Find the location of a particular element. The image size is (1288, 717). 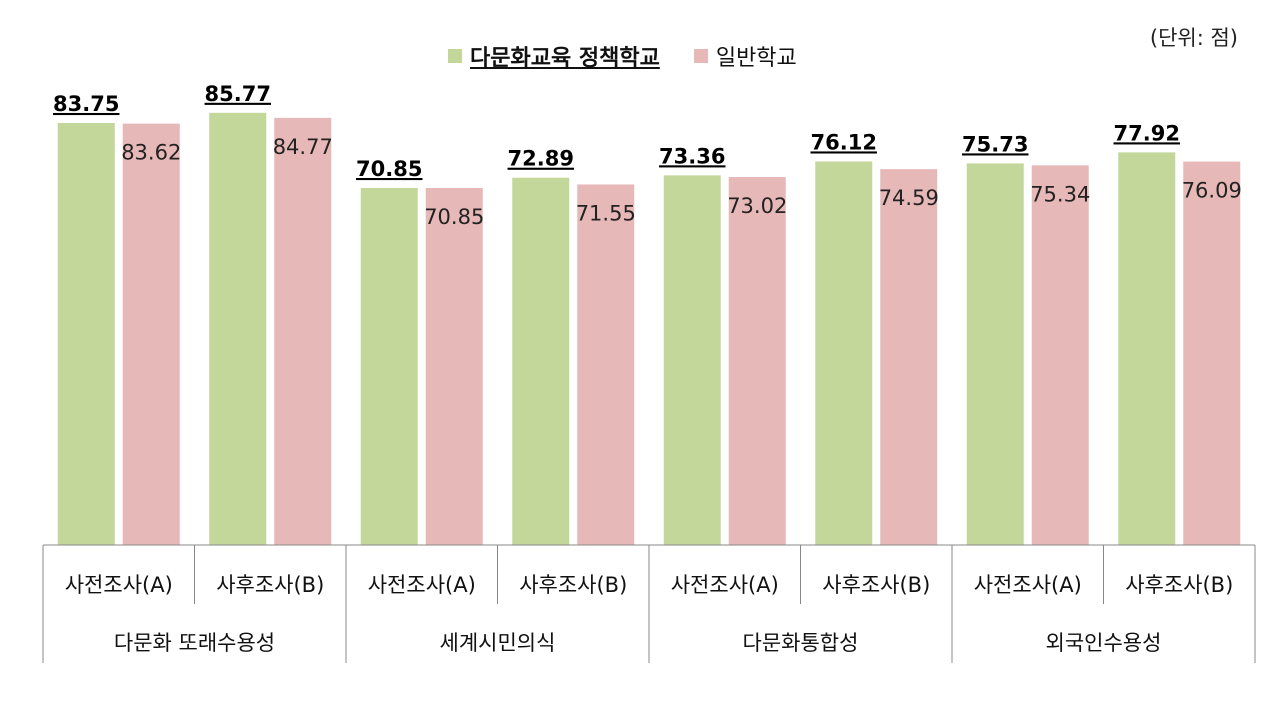

data-label-series-b: 73.02 is located at coordinates (757, 206).